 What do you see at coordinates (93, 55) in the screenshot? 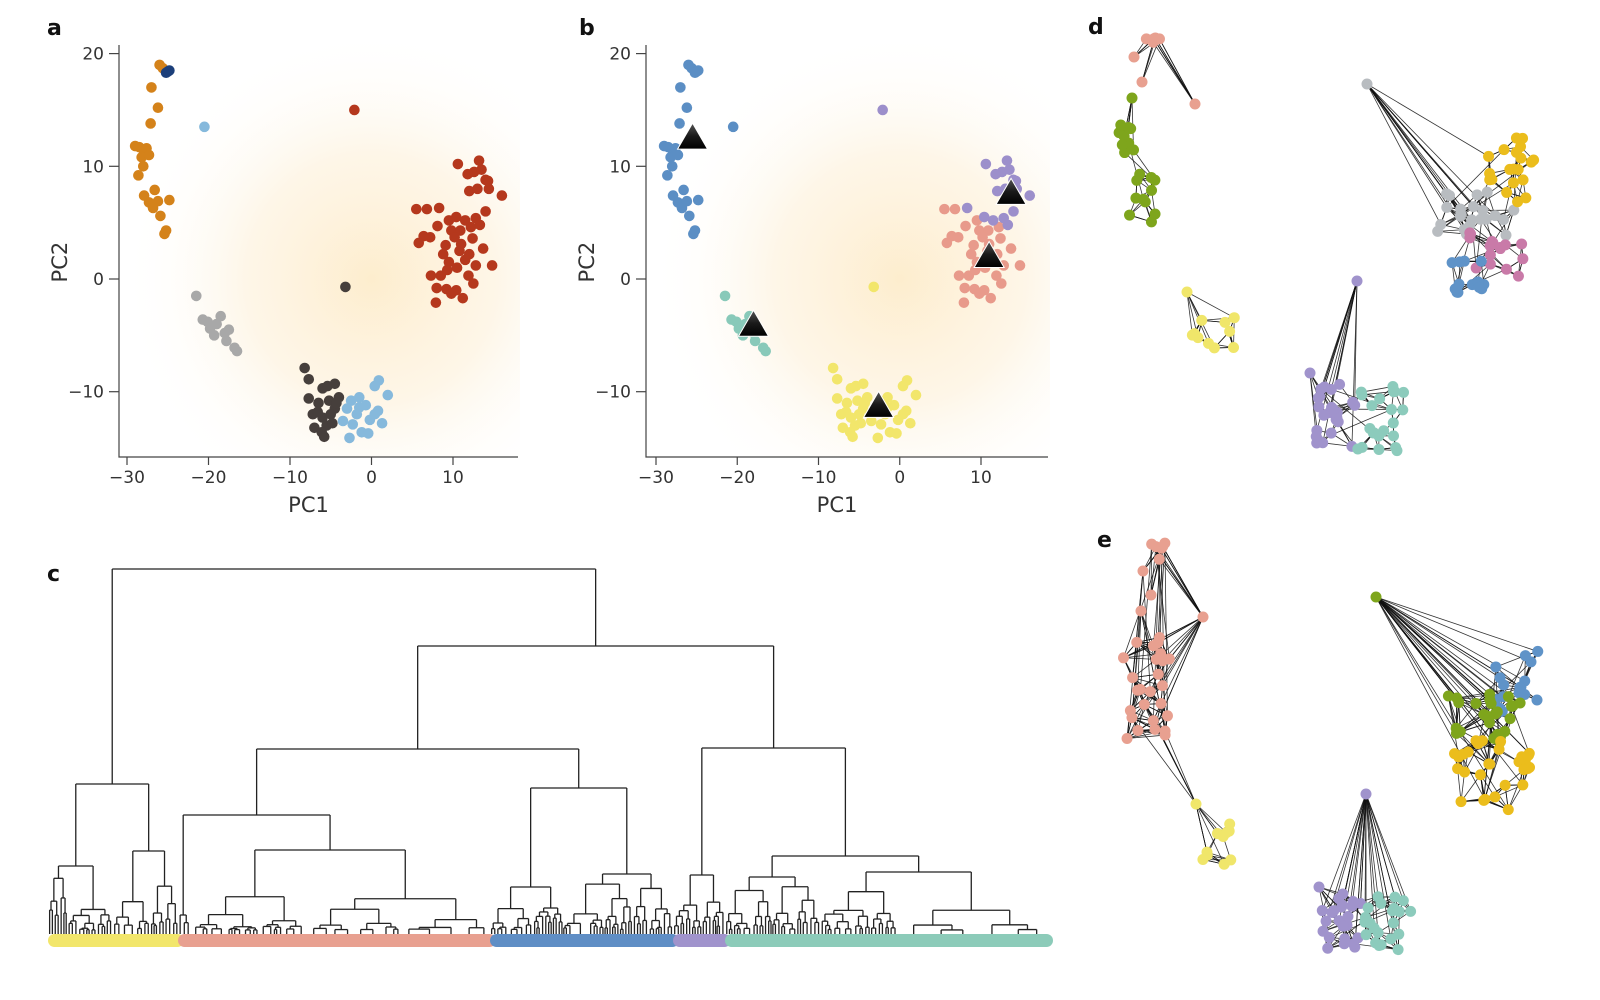
I see `y-tick-label: 20` at bounding box center [93, 55].